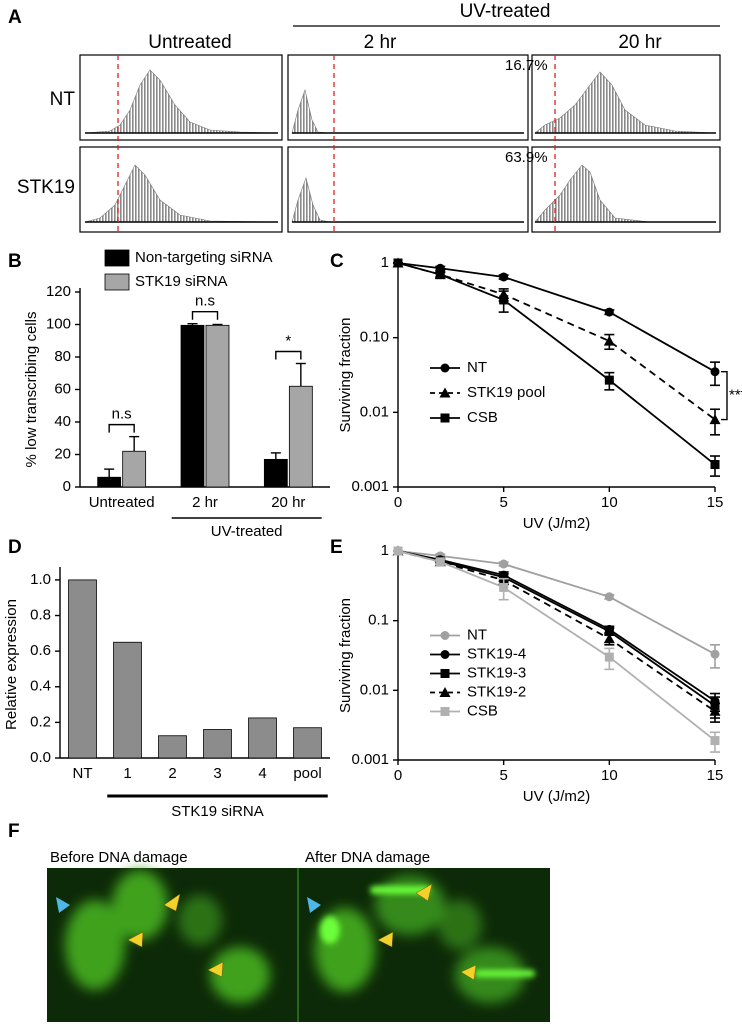 This screenshot has width=742, height=1024. What do you see at coordinates (205, 502) in the screenshot?
I see `x-tick-label: 2 hr` at bounding box center [205, 502].